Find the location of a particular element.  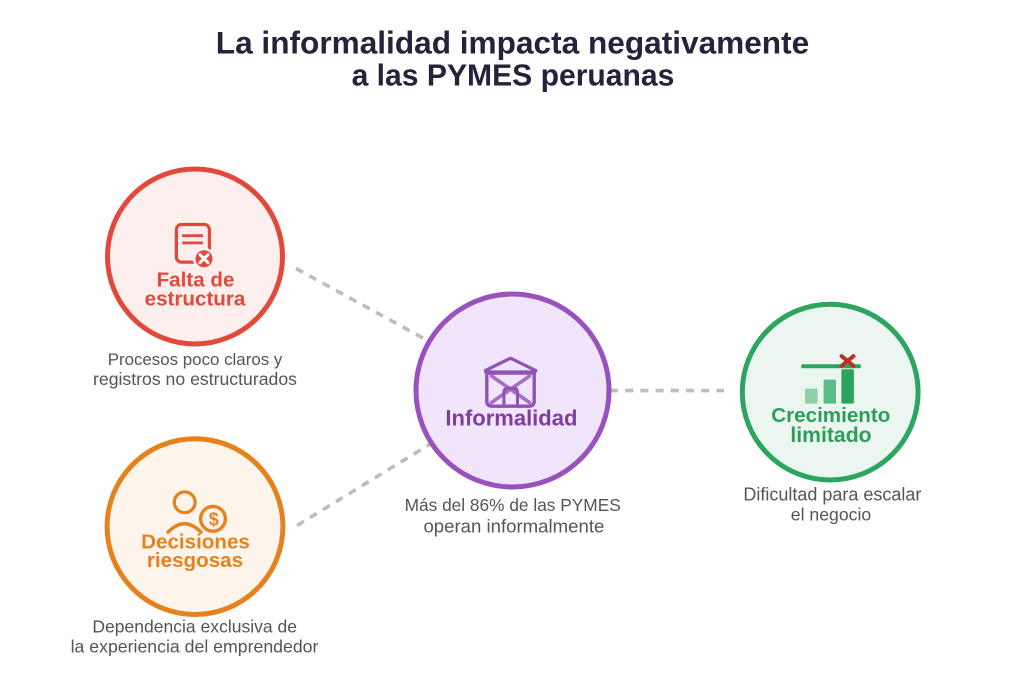

svg-text: Dependencia exclusiva de is located at coordinates (194, 626).